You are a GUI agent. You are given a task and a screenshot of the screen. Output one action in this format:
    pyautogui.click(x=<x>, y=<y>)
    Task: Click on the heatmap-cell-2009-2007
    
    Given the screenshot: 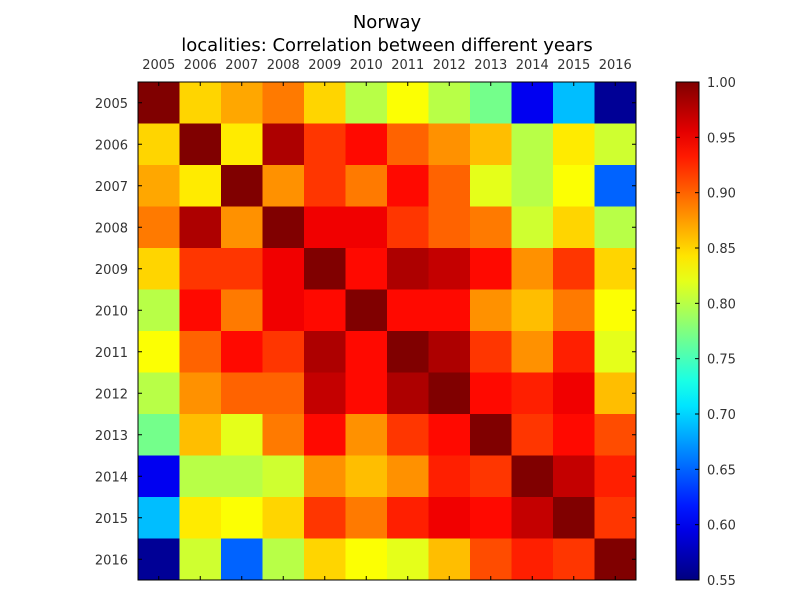 What is the action you would take?
    pyautogui.click(x=242, y=269)
    